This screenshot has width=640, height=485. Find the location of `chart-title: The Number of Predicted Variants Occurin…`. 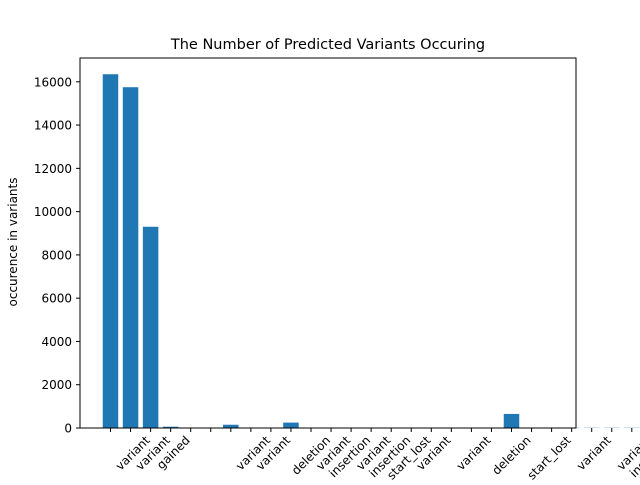

chart-title: The Number of Predicted Variants Occurin… is located at coordinates (327, 45).